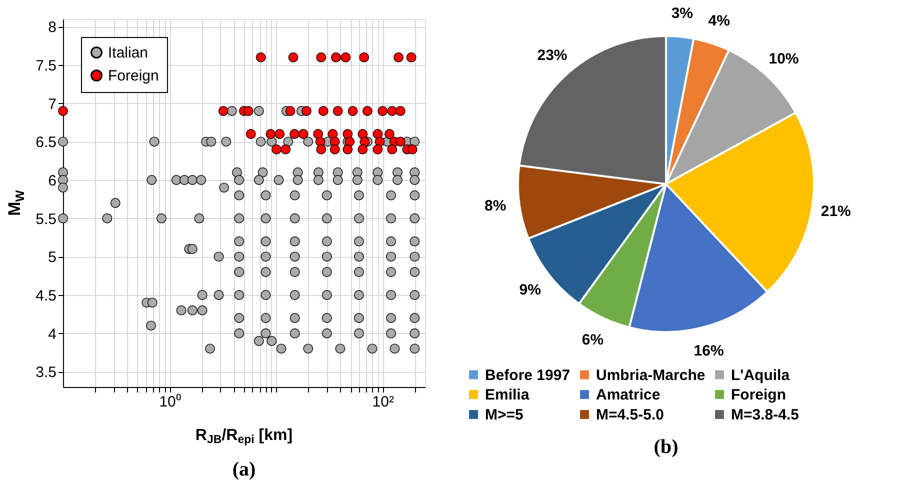 The width and height of the screenshot is (920, 493). Describe the element at coordinates (46, 143) in the screenshot. I see `y-tick-label: 6.5` at that location.